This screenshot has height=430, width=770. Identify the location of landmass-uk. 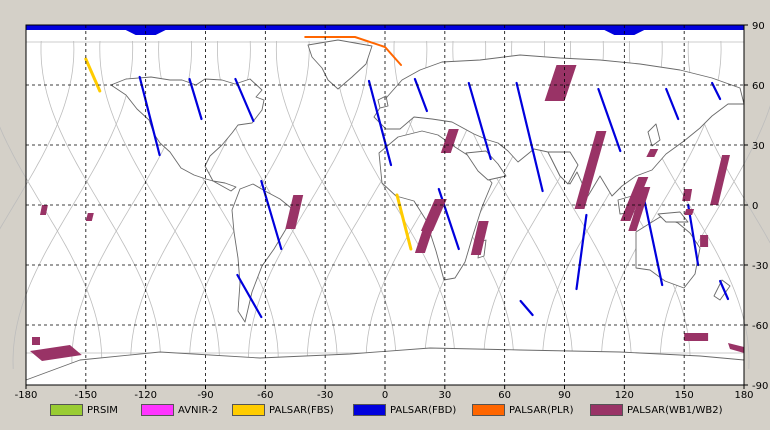
(383, 102).